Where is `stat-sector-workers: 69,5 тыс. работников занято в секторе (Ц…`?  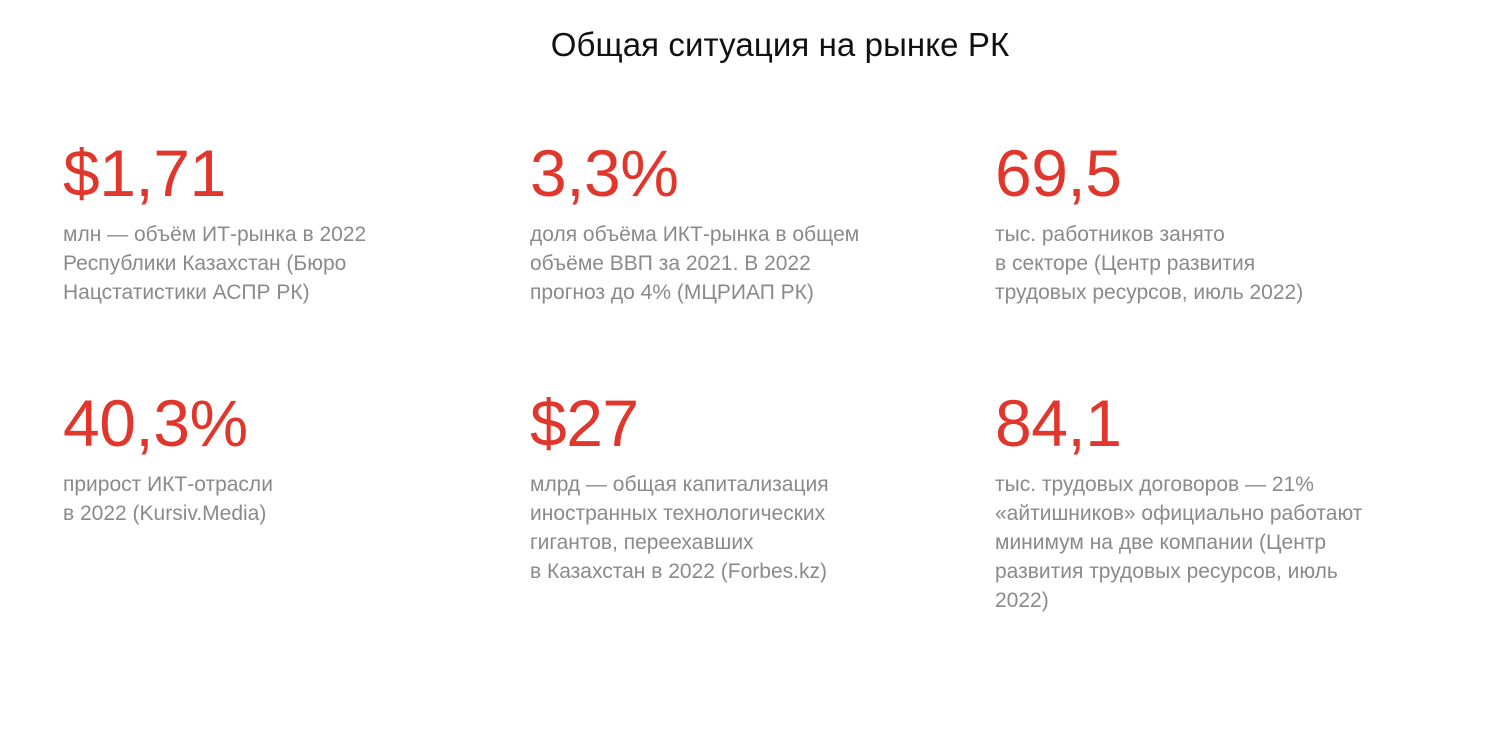 stat-sector-workers: 69,5 тыс. работников занято в секторе (Ц… is located at coordinates (1210, 223).